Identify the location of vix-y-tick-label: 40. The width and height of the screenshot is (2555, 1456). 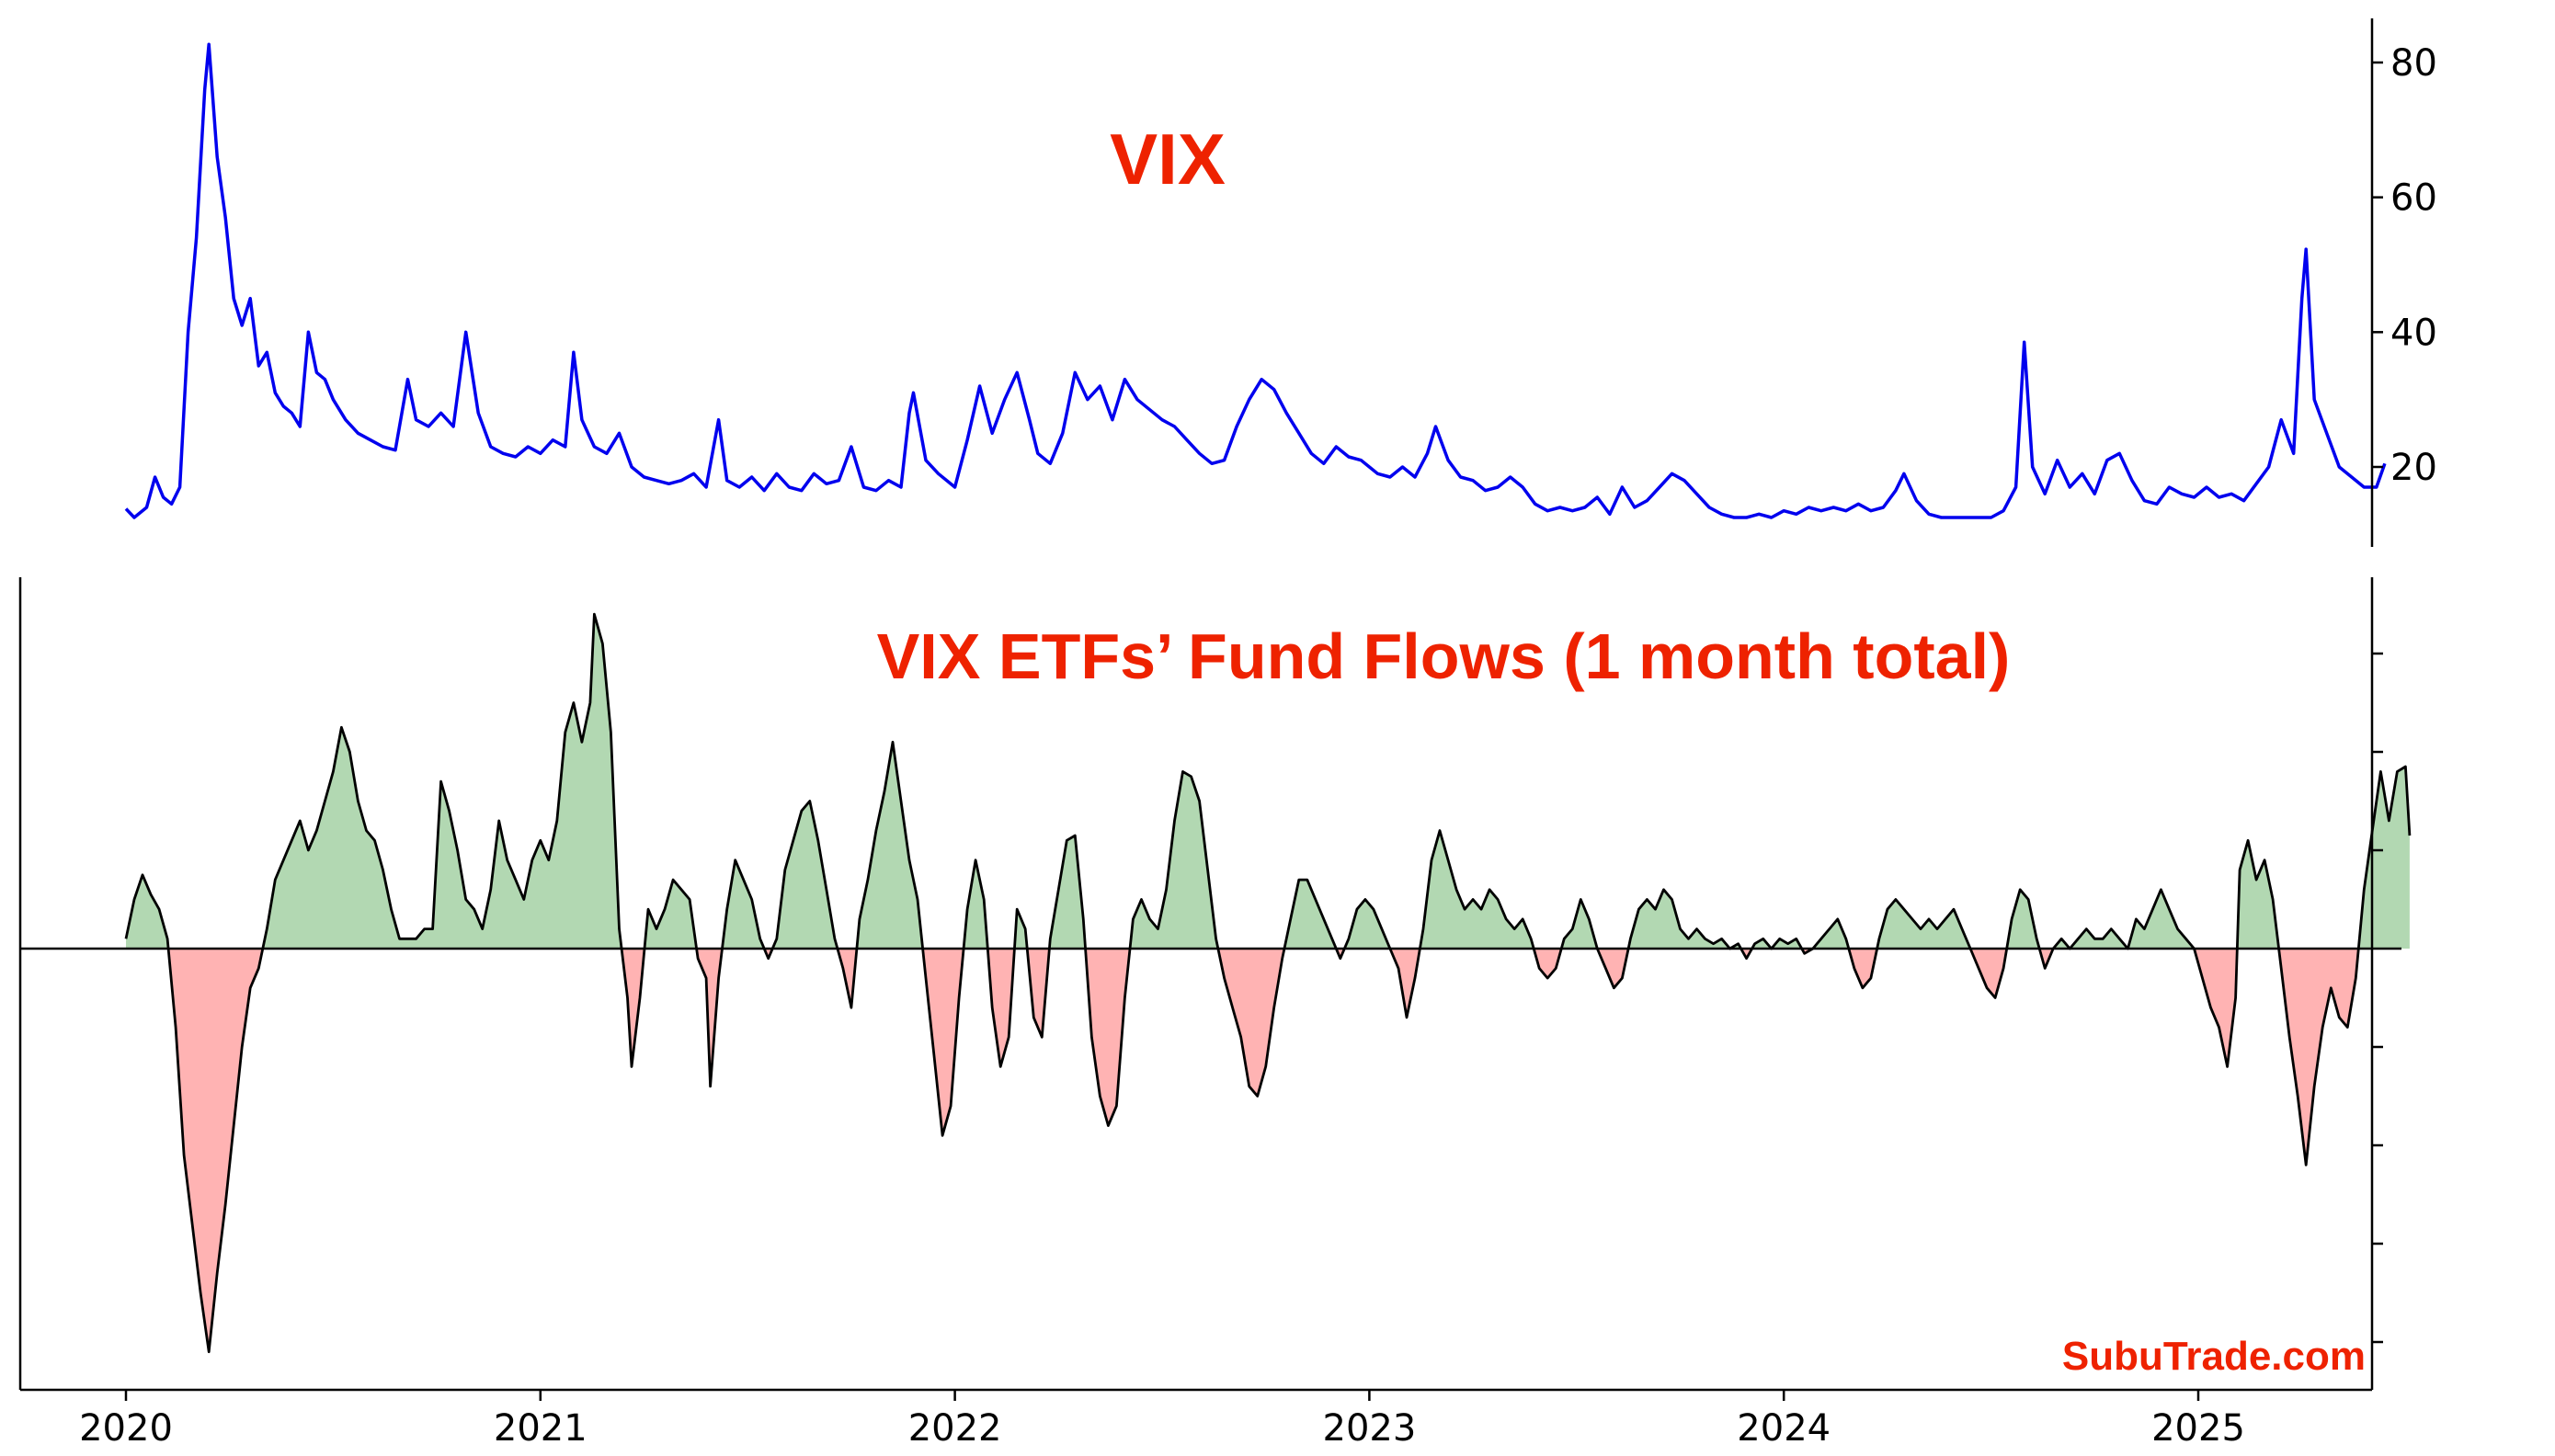
(2413, 333).